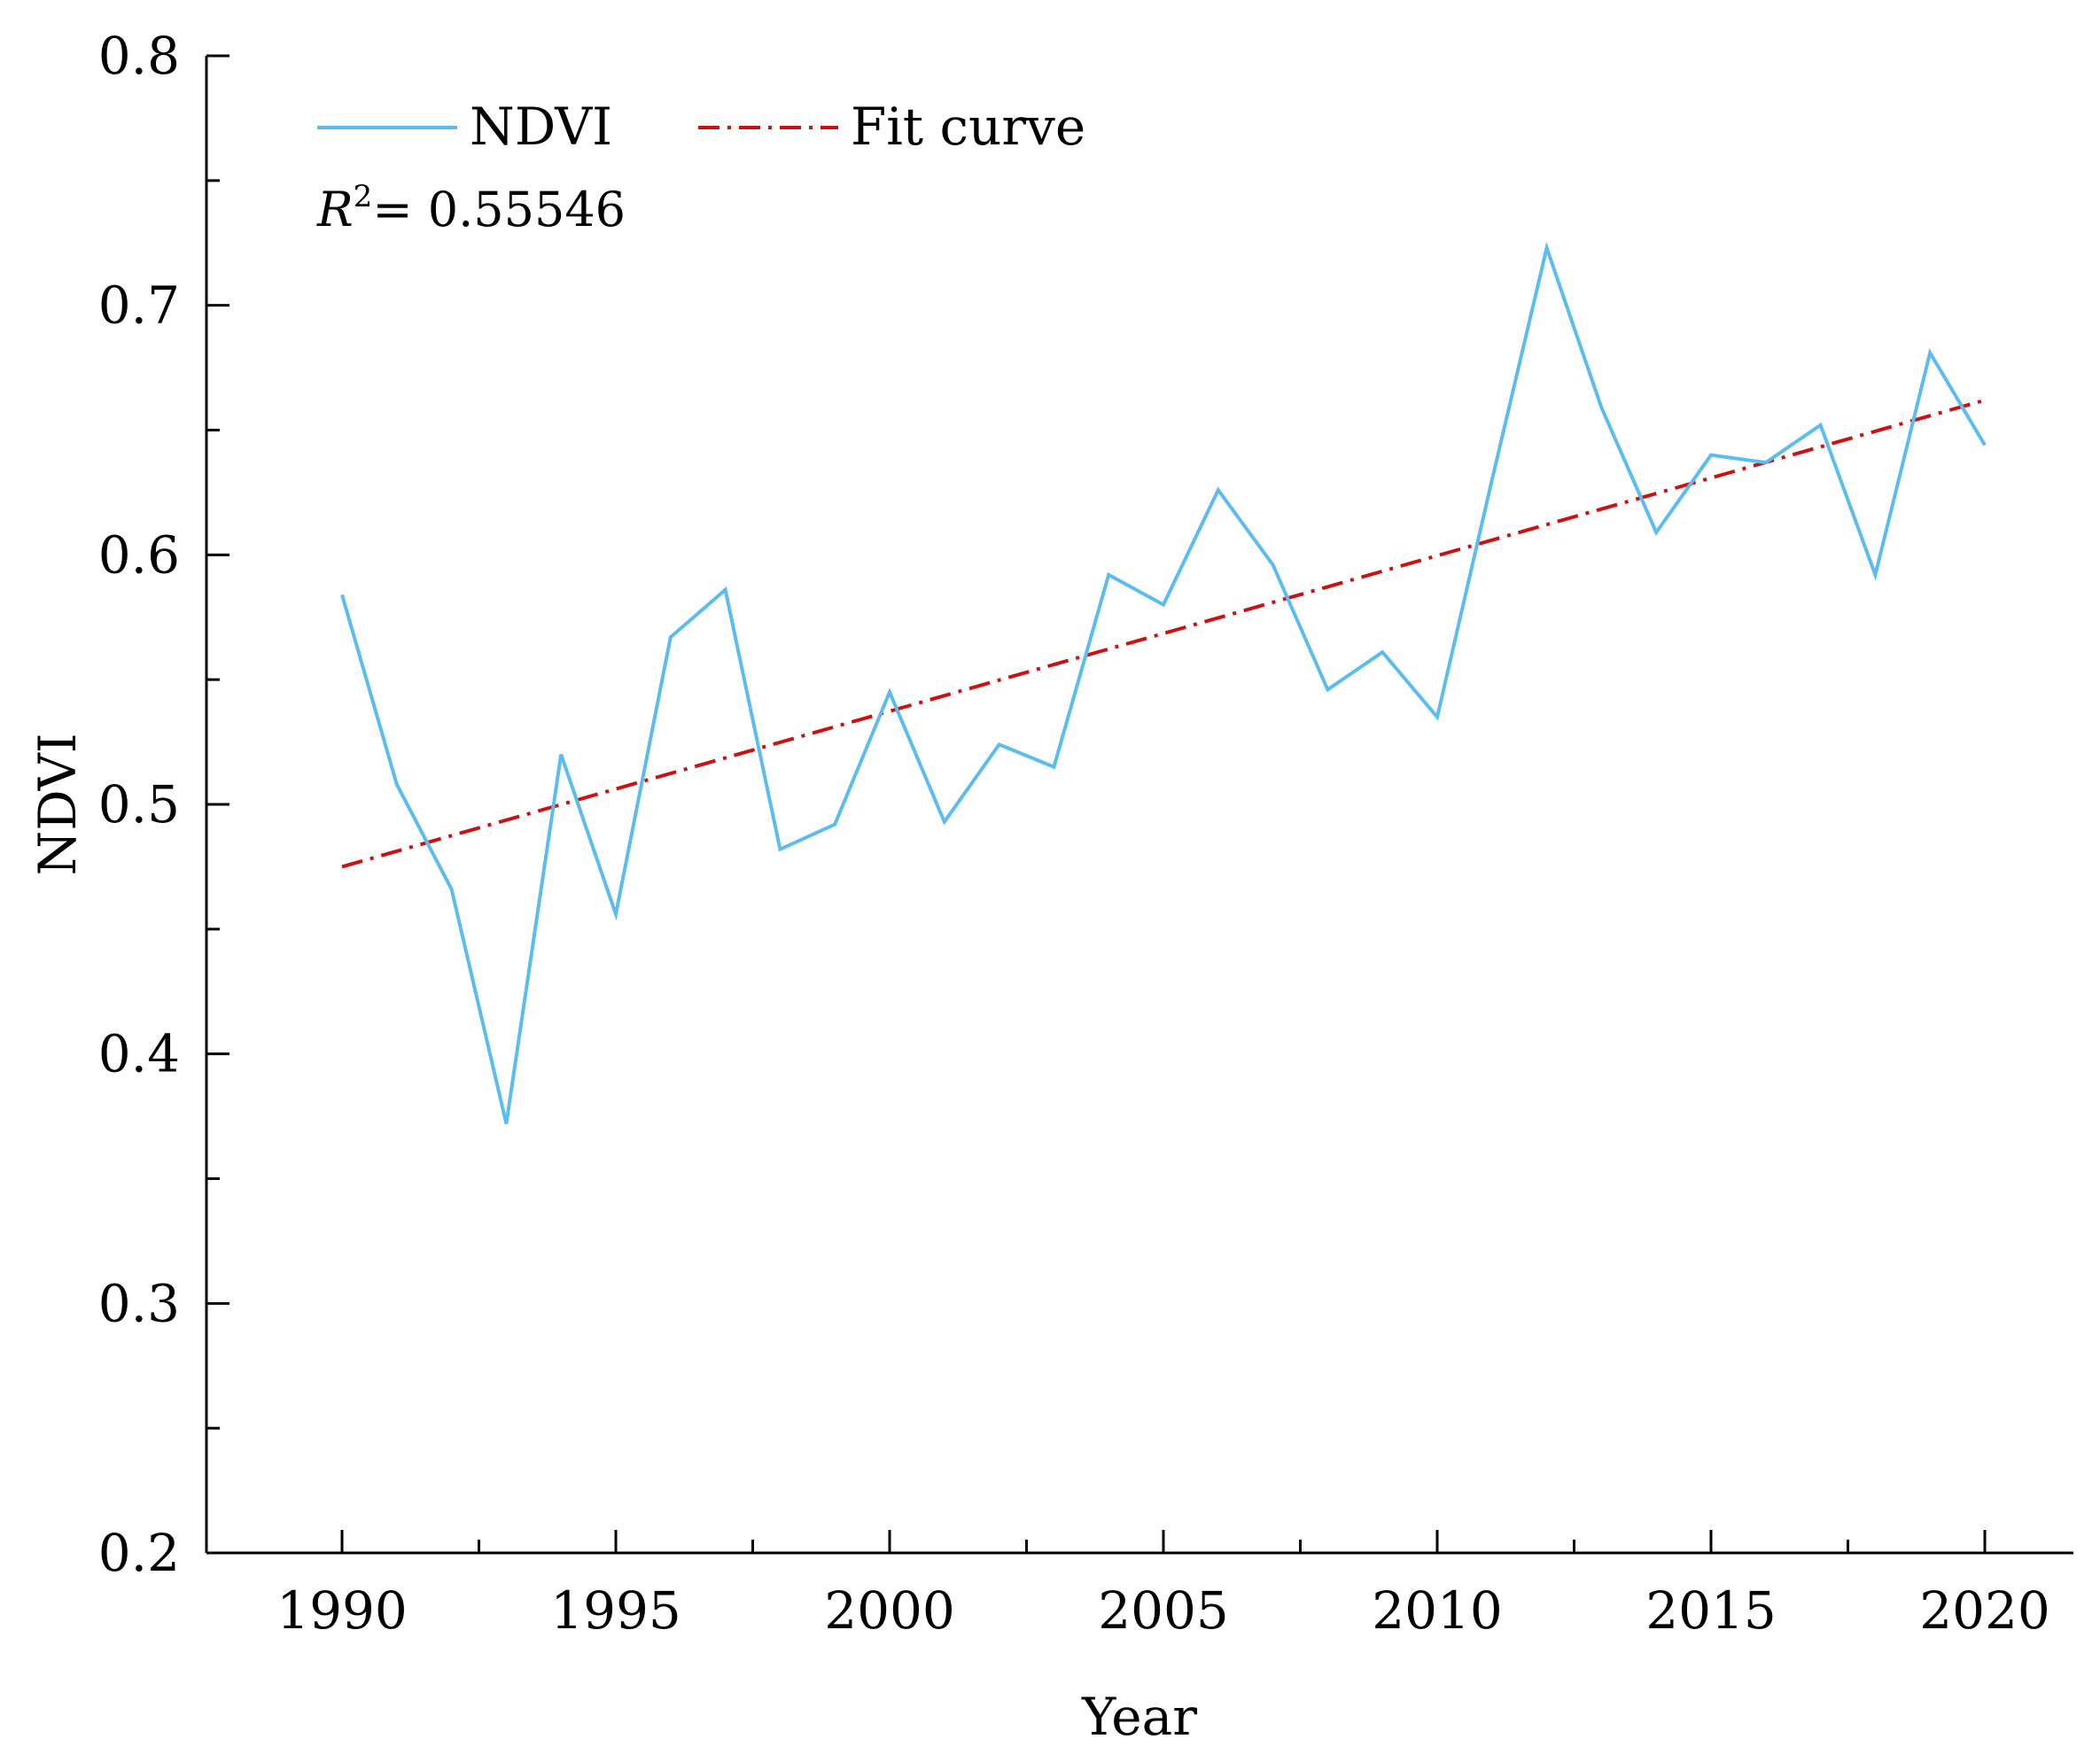 The image size is (2100, 1762). What do you see at coordinates (139, 1553) in the screenshot?
I see `y-tick-label: 0.2` at bounding box center [139, 1553].